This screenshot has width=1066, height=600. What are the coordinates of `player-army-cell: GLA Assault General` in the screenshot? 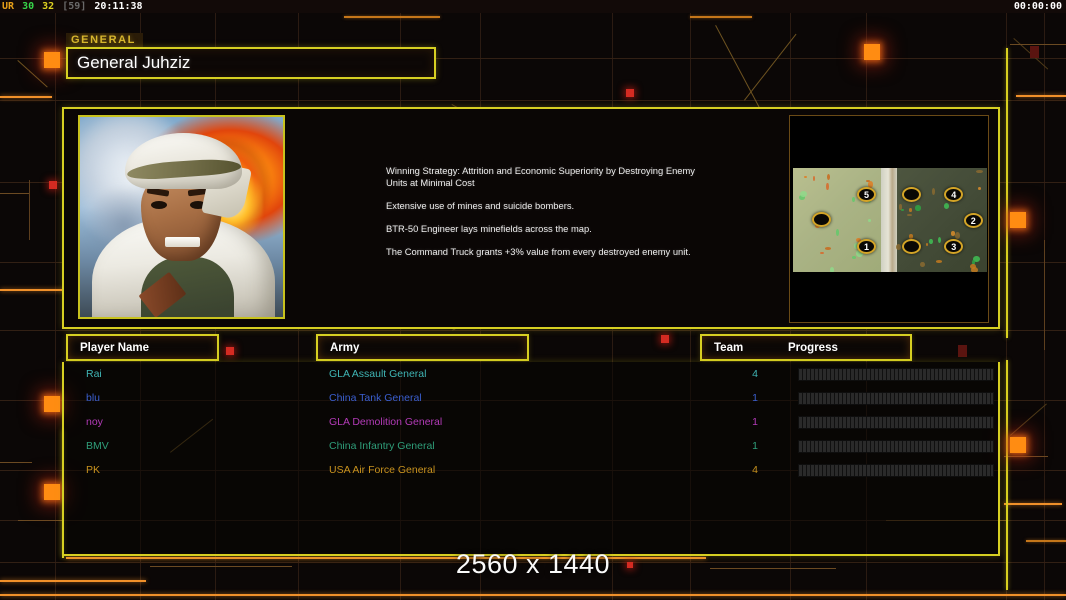 It's located at (378, 374).